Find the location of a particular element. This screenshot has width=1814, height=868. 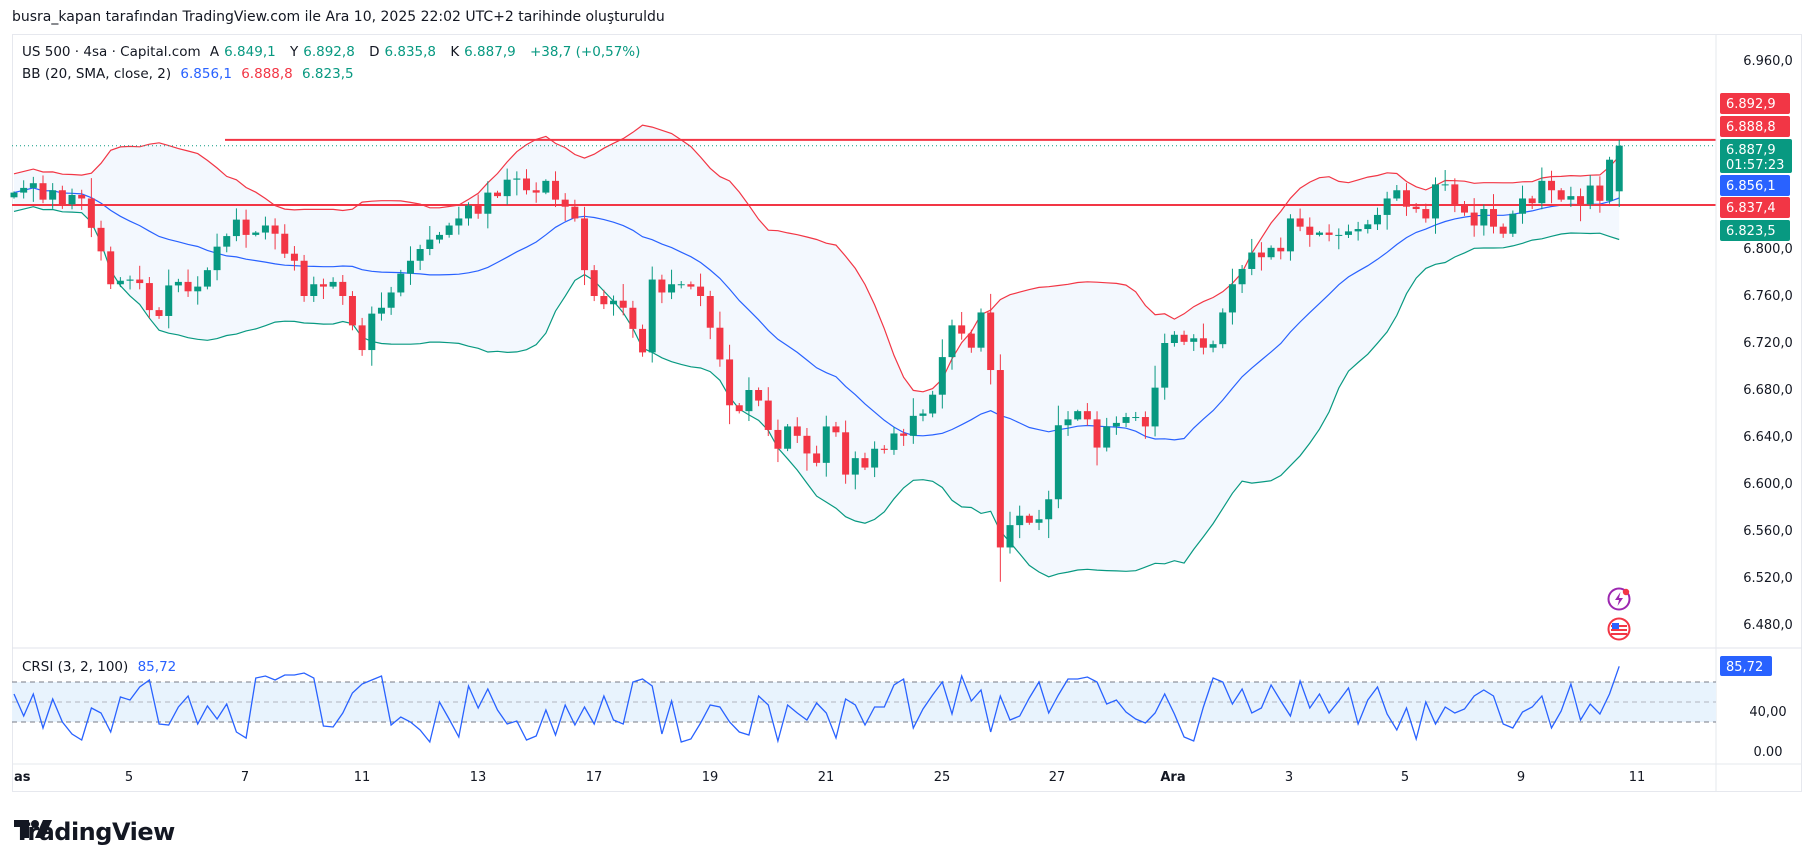

crsi-line is located at coordinates (816, 705).